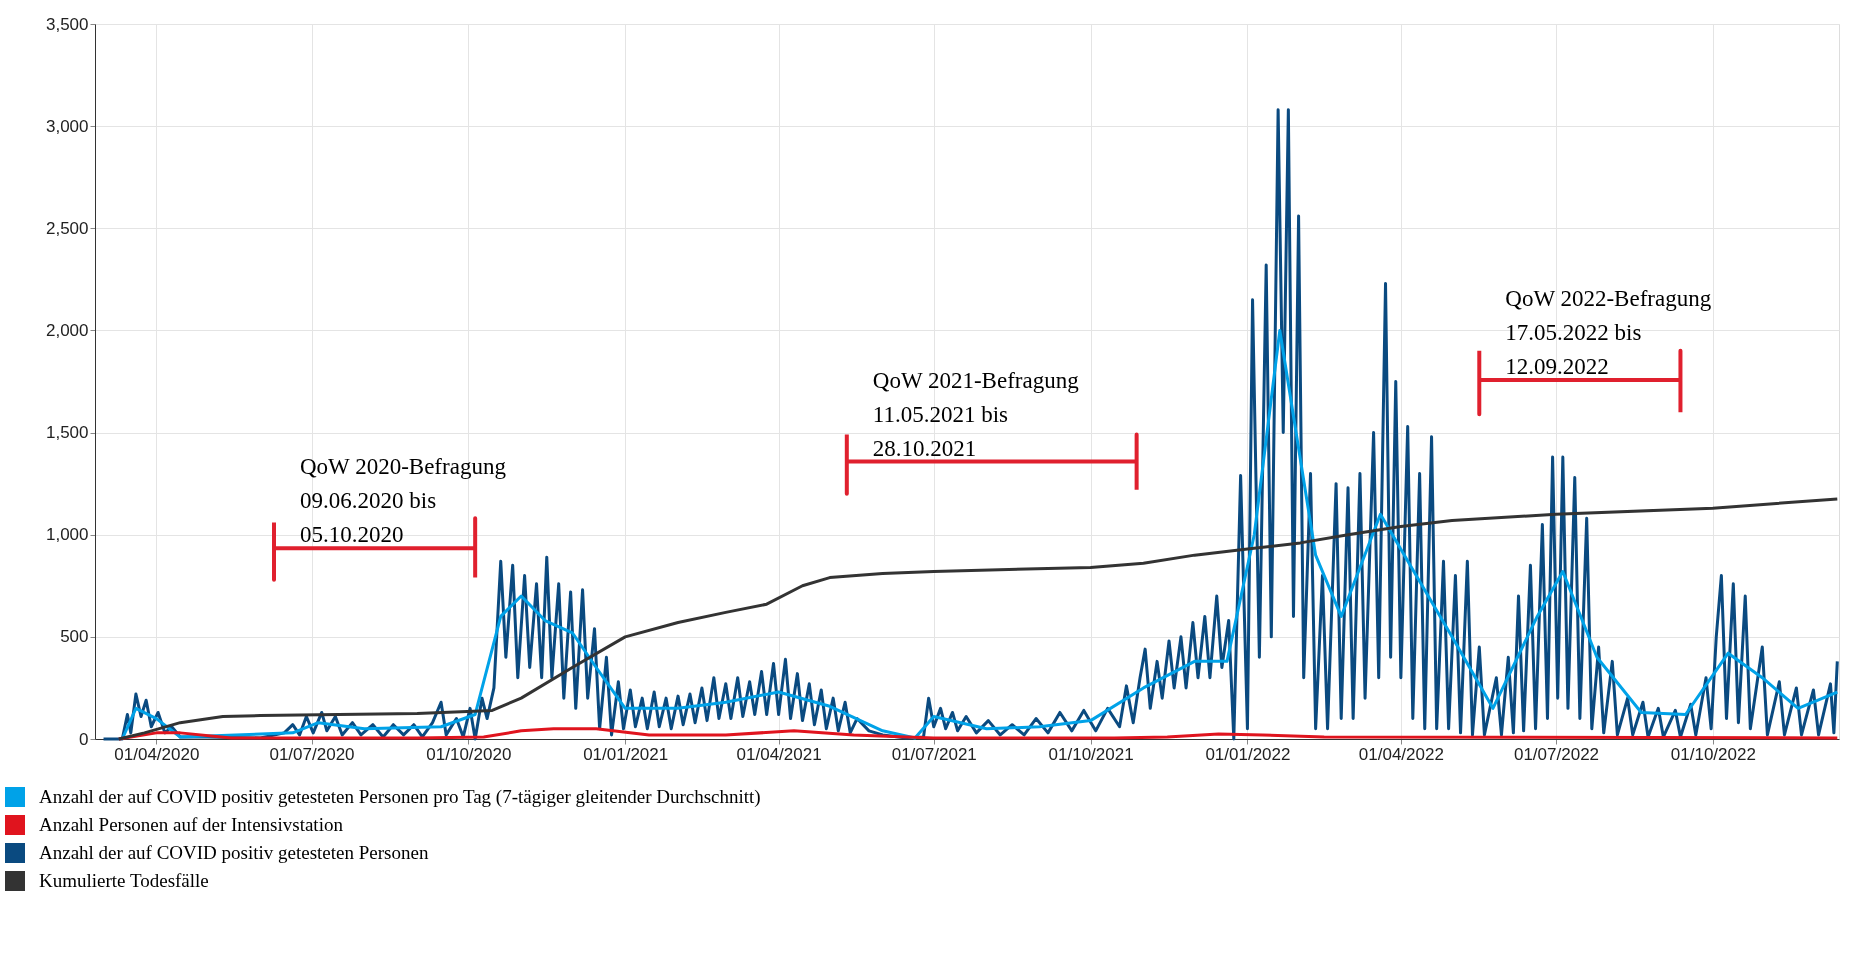 The width and height of the screenshot is (1861, 957). Describe the element at coordinates (1091, 754) in the screenshot. I see `x-tick-label: 01/10/2021` at that location.